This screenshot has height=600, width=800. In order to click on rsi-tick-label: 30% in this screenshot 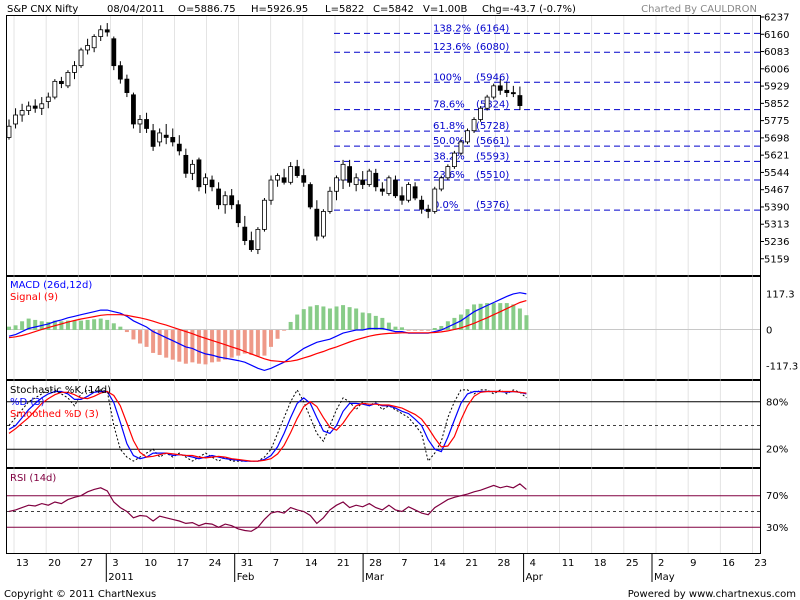, I will do `click(777, 528)`.